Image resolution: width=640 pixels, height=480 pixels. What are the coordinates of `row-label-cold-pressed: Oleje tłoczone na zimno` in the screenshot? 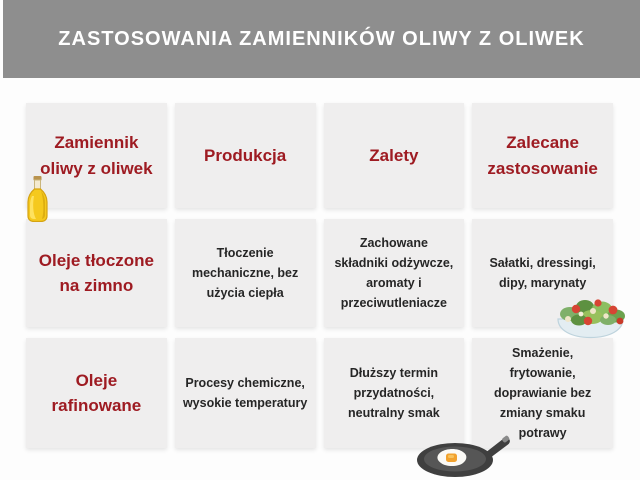 It's located at (96, 273).